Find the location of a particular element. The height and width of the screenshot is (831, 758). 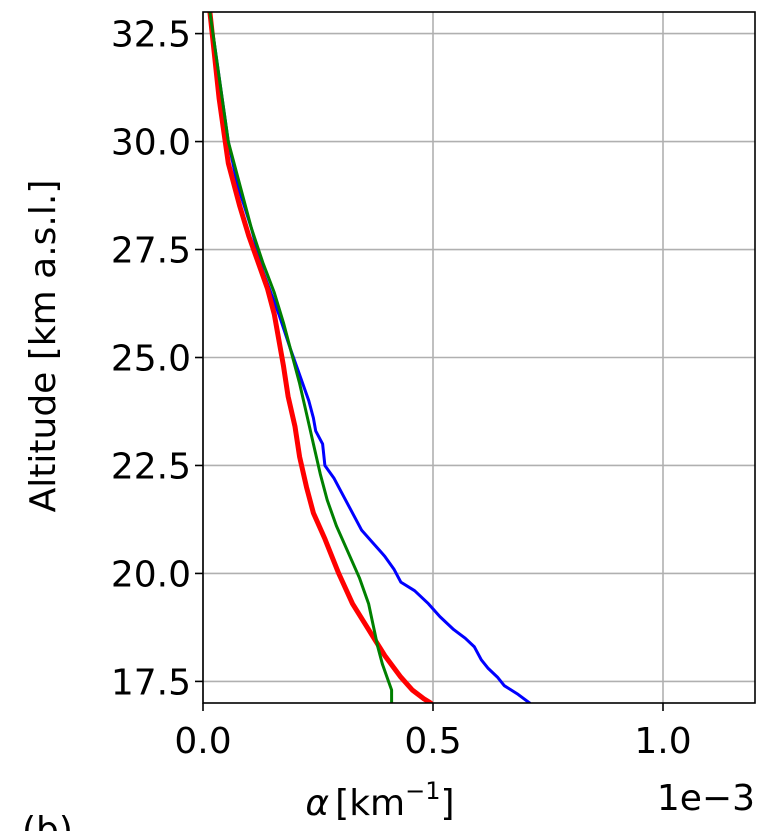

x-axis-label: α [km−1] is located at coordinates (379, 800).